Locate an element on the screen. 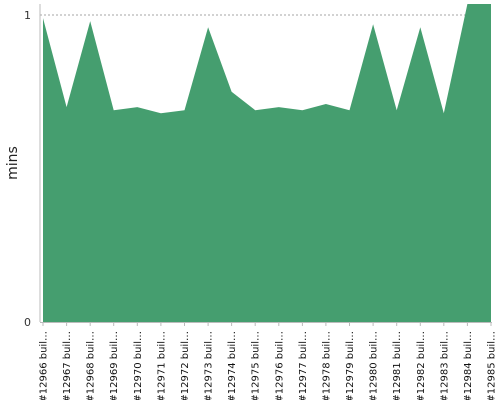 This screenshot has height=404, width=500. y-tick-label: 1 is located at coordinates (27, 15).